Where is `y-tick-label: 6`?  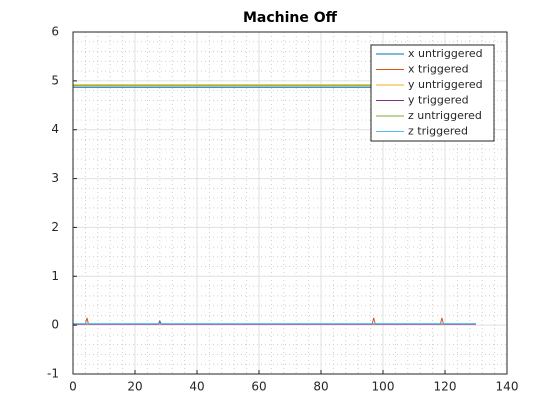
y-tick-label: 6 is located at coordinates (55, 32).